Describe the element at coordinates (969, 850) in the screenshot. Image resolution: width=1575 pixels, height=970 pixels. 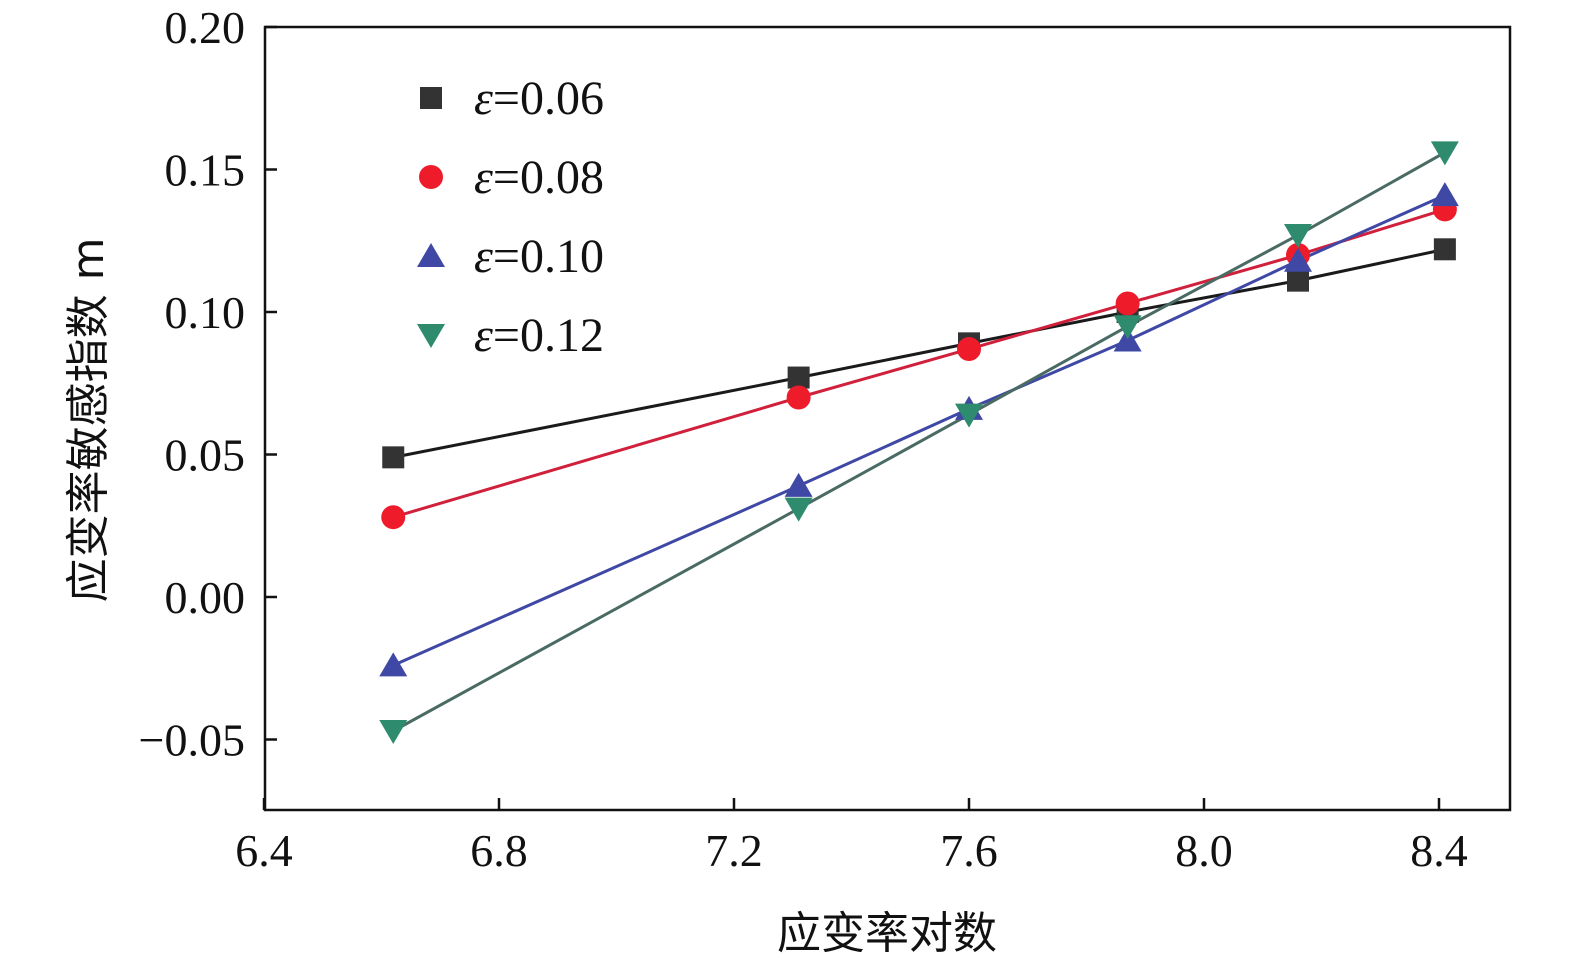
I see `x-tick-label: 7.6` at that location.